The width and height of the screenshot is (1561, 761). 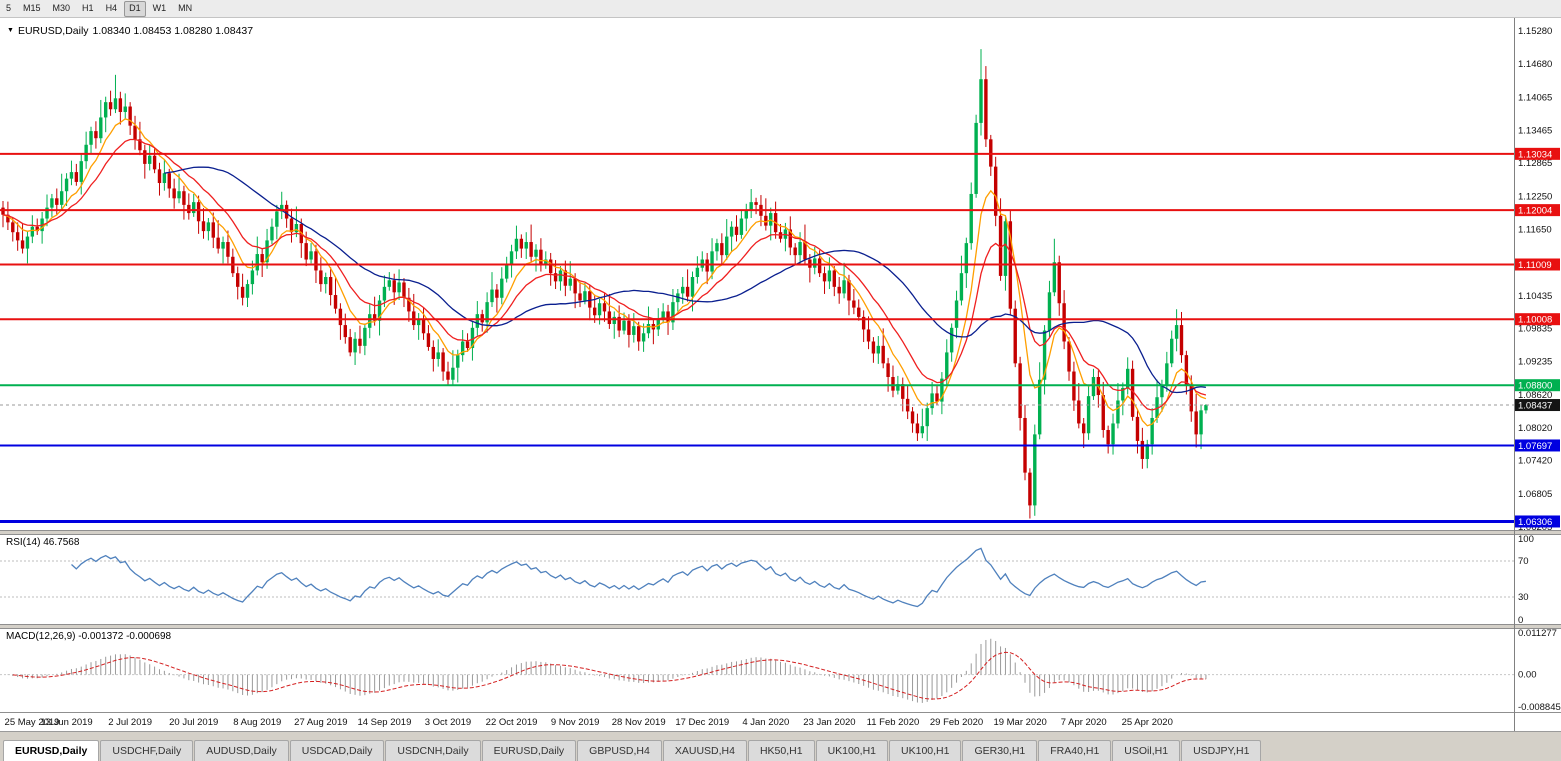 What do you see at coordinates (448, 722) in the screenshot?
I see `svg-text: 3 Oct 2019` at bounding box center [448, 722].